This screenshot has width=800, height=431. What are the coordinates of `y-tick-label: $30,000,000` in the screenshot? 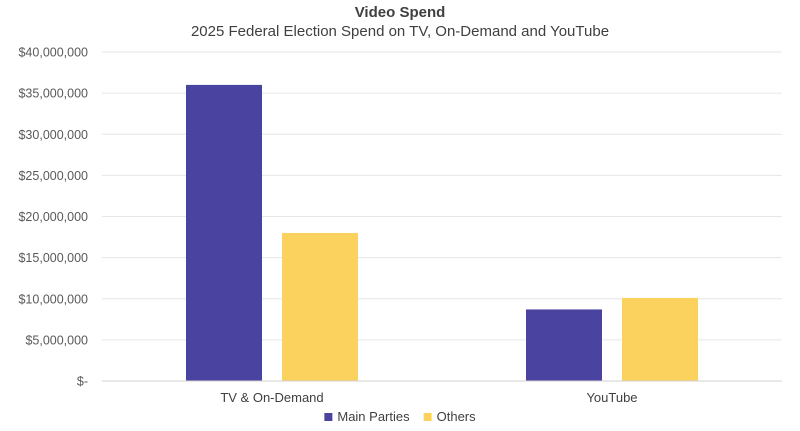 It's located at (53, 135).